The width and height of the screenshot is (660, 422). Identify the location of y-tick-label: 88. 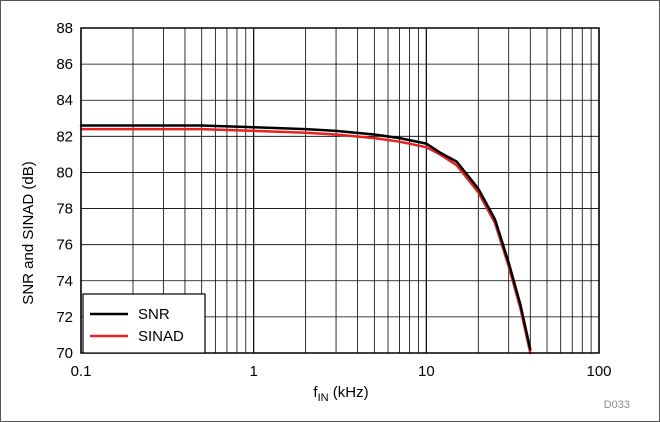
(64, 28).